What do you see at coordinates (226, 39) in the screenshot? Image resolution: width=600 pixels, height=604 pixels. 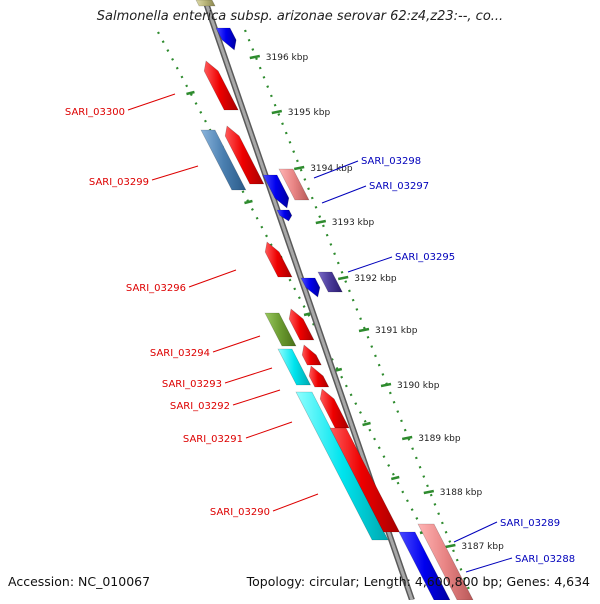 I see `gene-blue` at bounding box center [226, 39].